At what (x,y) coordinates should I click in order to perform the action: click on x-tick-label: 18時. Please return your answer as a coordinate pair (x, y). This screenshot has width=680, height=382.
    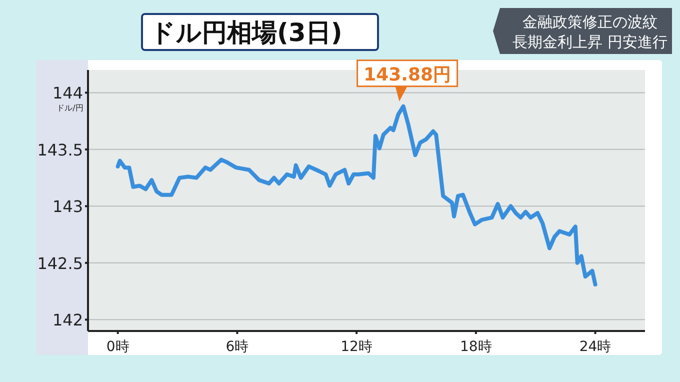
    Looking at the image, I should click on (476, 347).